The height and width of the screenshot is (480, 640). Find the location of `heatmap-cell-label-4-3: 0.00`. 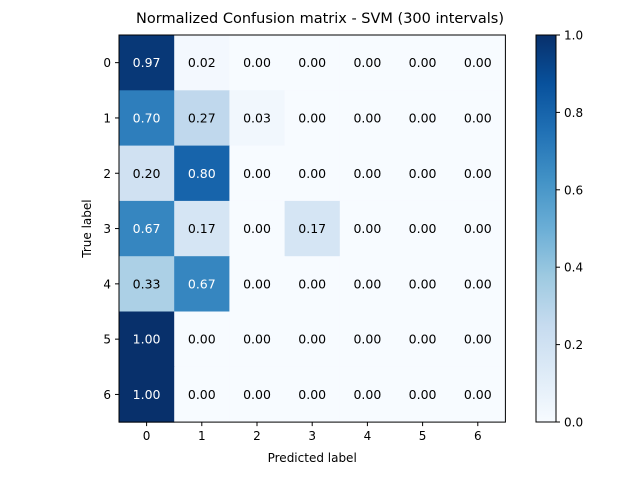

heatmap-cell-label-4-3: 0.00 is located at coordinates (312, 283).